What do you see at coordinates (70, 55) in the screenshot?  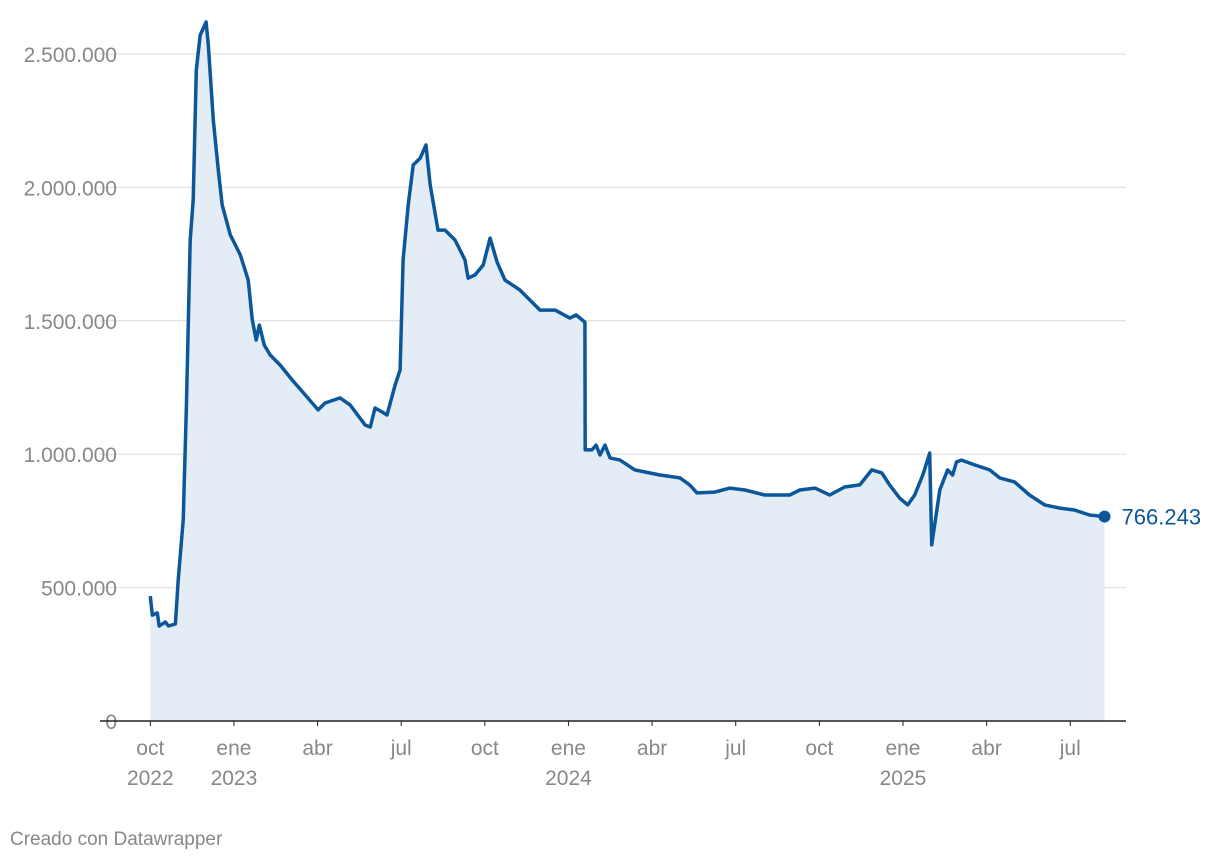 I see `y-tick-label: 2.500.000` at bounding box center [70, 55].